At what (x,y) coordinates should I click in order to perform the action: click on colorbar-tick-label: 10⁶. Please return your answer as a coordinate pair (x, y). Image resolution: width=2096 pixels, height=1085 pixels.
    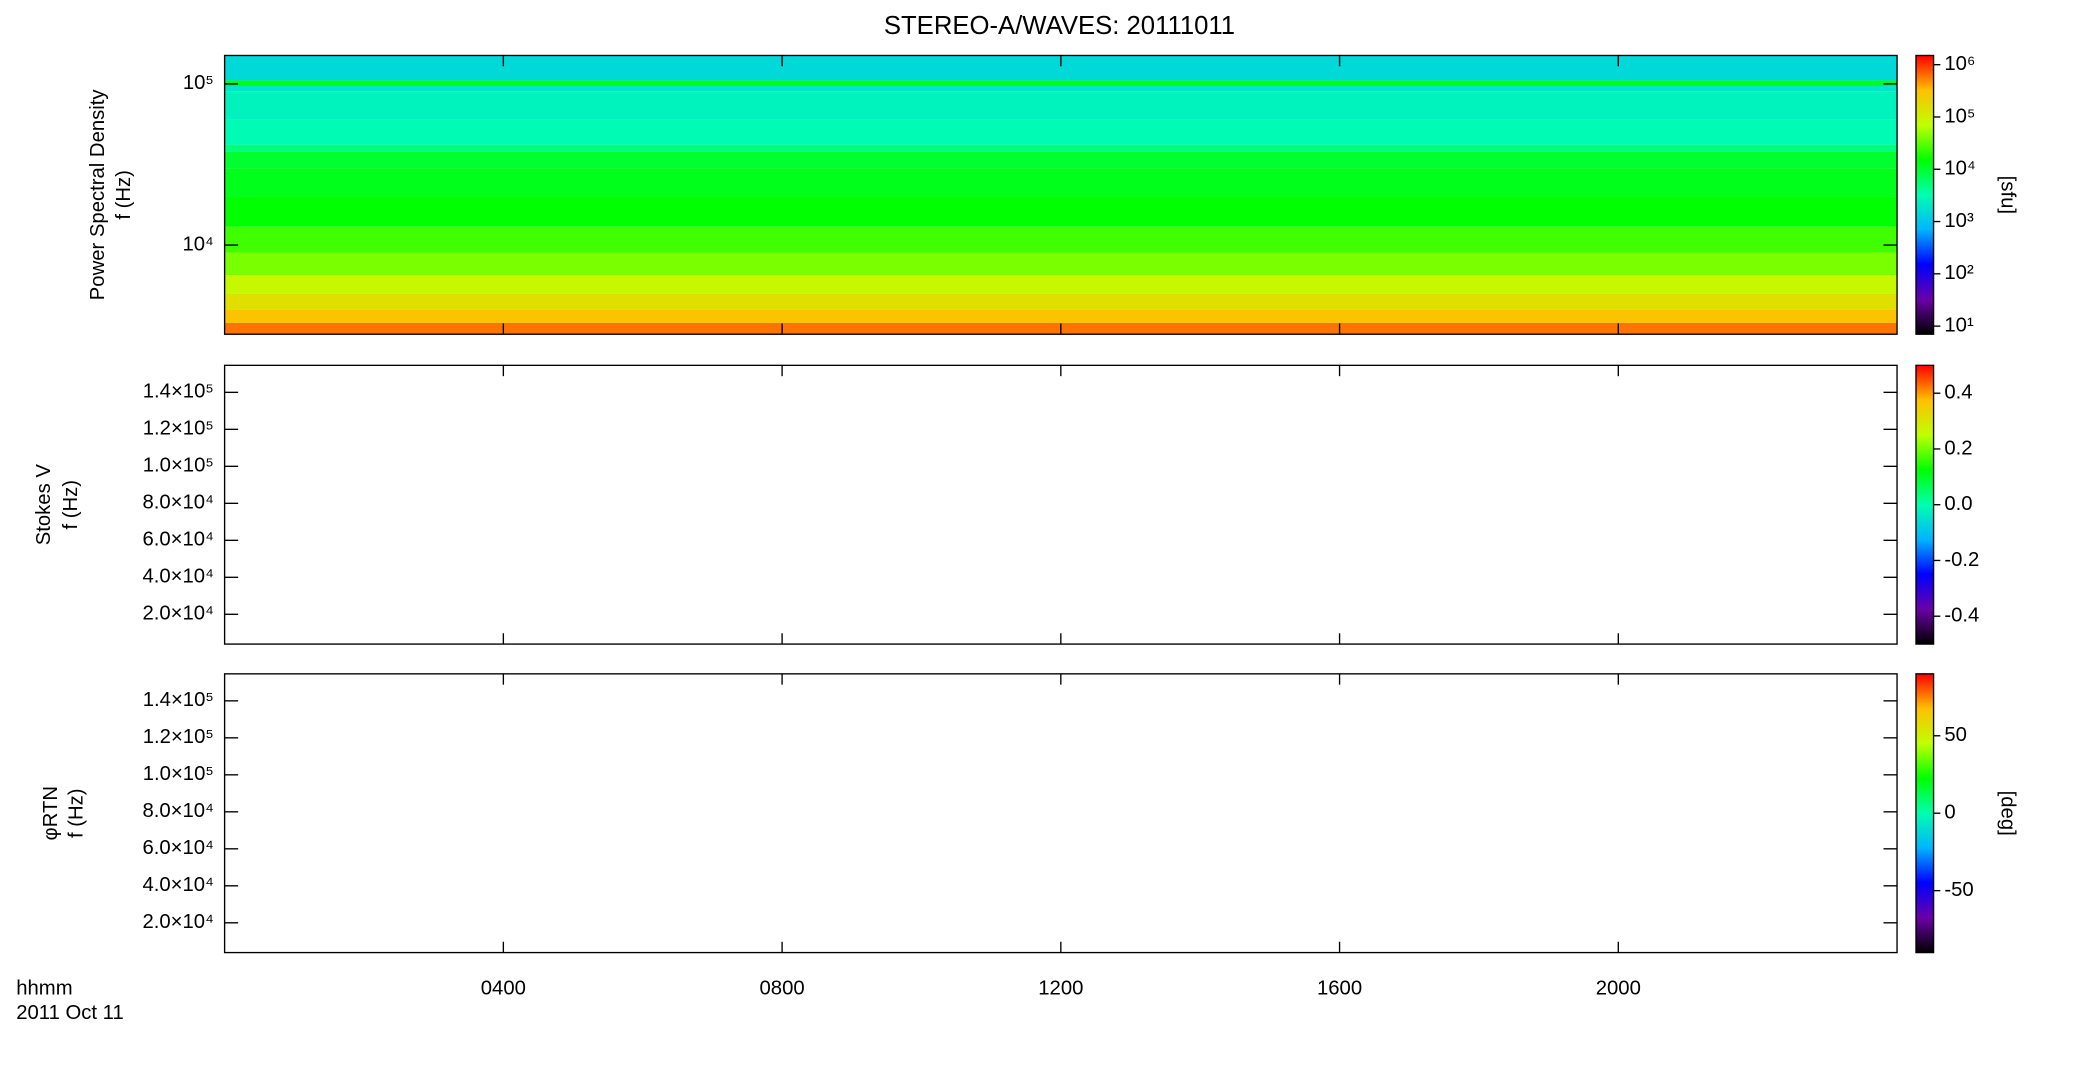
    Looking at the image, I should click on (1959, 64).